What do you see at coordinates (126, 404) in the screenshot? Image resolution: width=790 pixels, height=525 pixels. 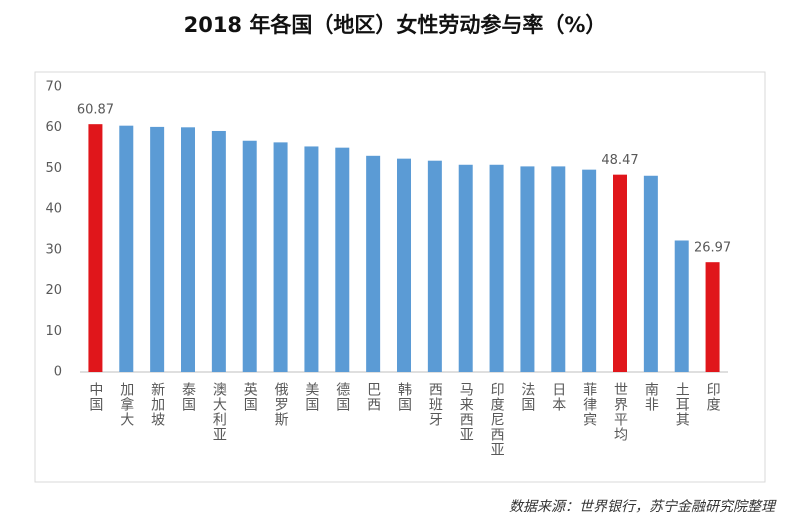 I see `x-tick-label: 加拿大` at bounding box center [126, 404].